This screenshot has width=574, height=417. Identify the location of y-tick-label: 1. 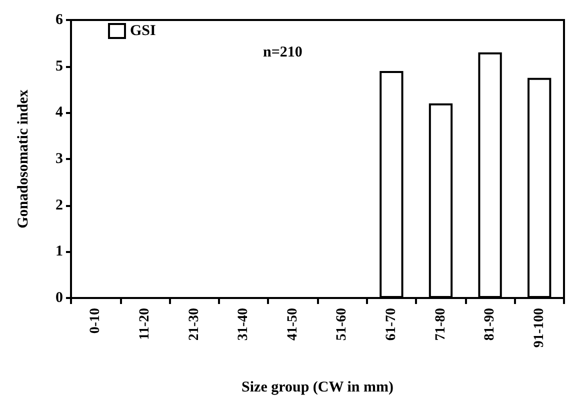
(59, 252).